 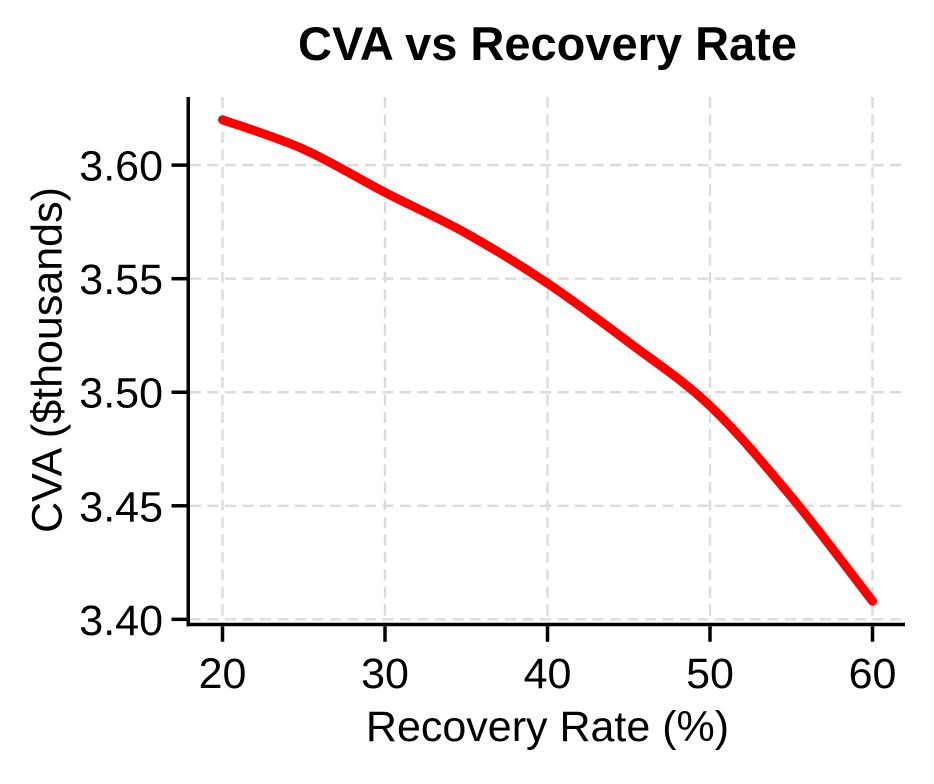 I want to click on y-axis-spine, so click(x=188, y=362).